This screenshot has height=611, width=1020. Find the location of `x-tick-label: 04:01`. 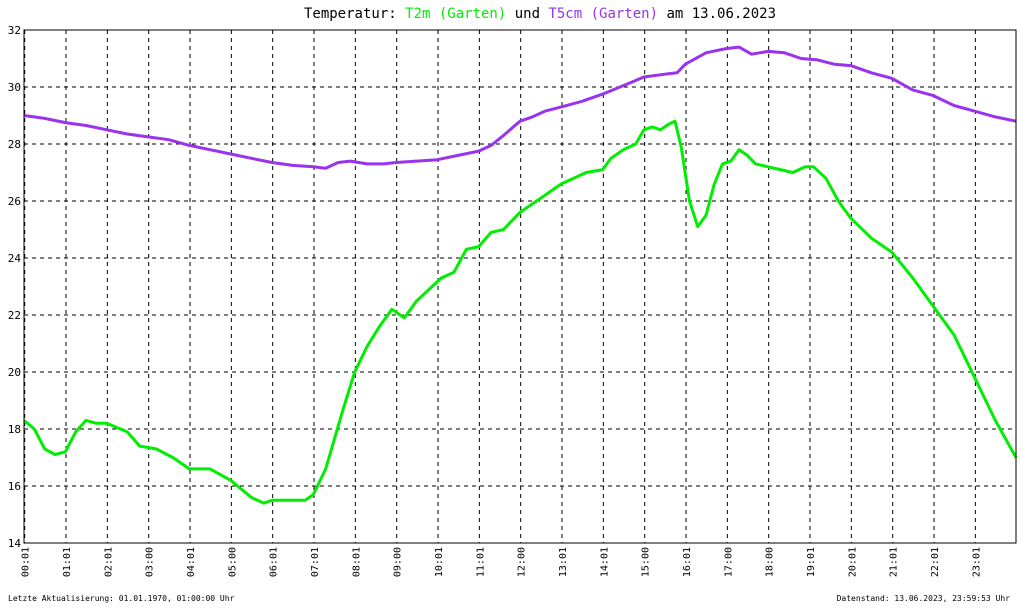

x-tick-label: 04:01 is located at coordinates (191, 562).